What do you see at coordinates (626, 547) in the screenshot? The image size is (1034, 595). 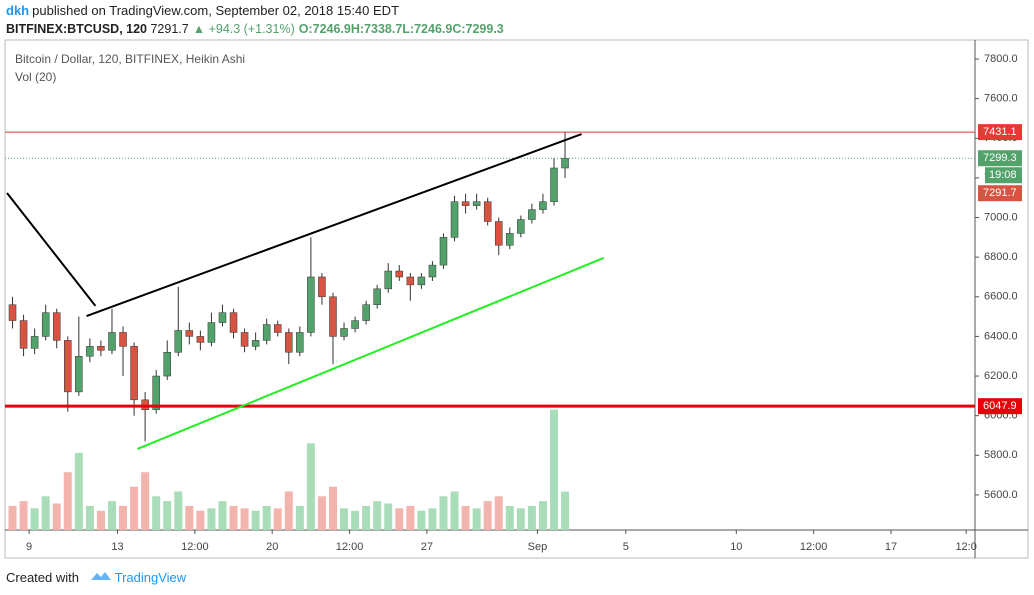 I see `x-tick-label: 5` at bounding box center [626, 547].